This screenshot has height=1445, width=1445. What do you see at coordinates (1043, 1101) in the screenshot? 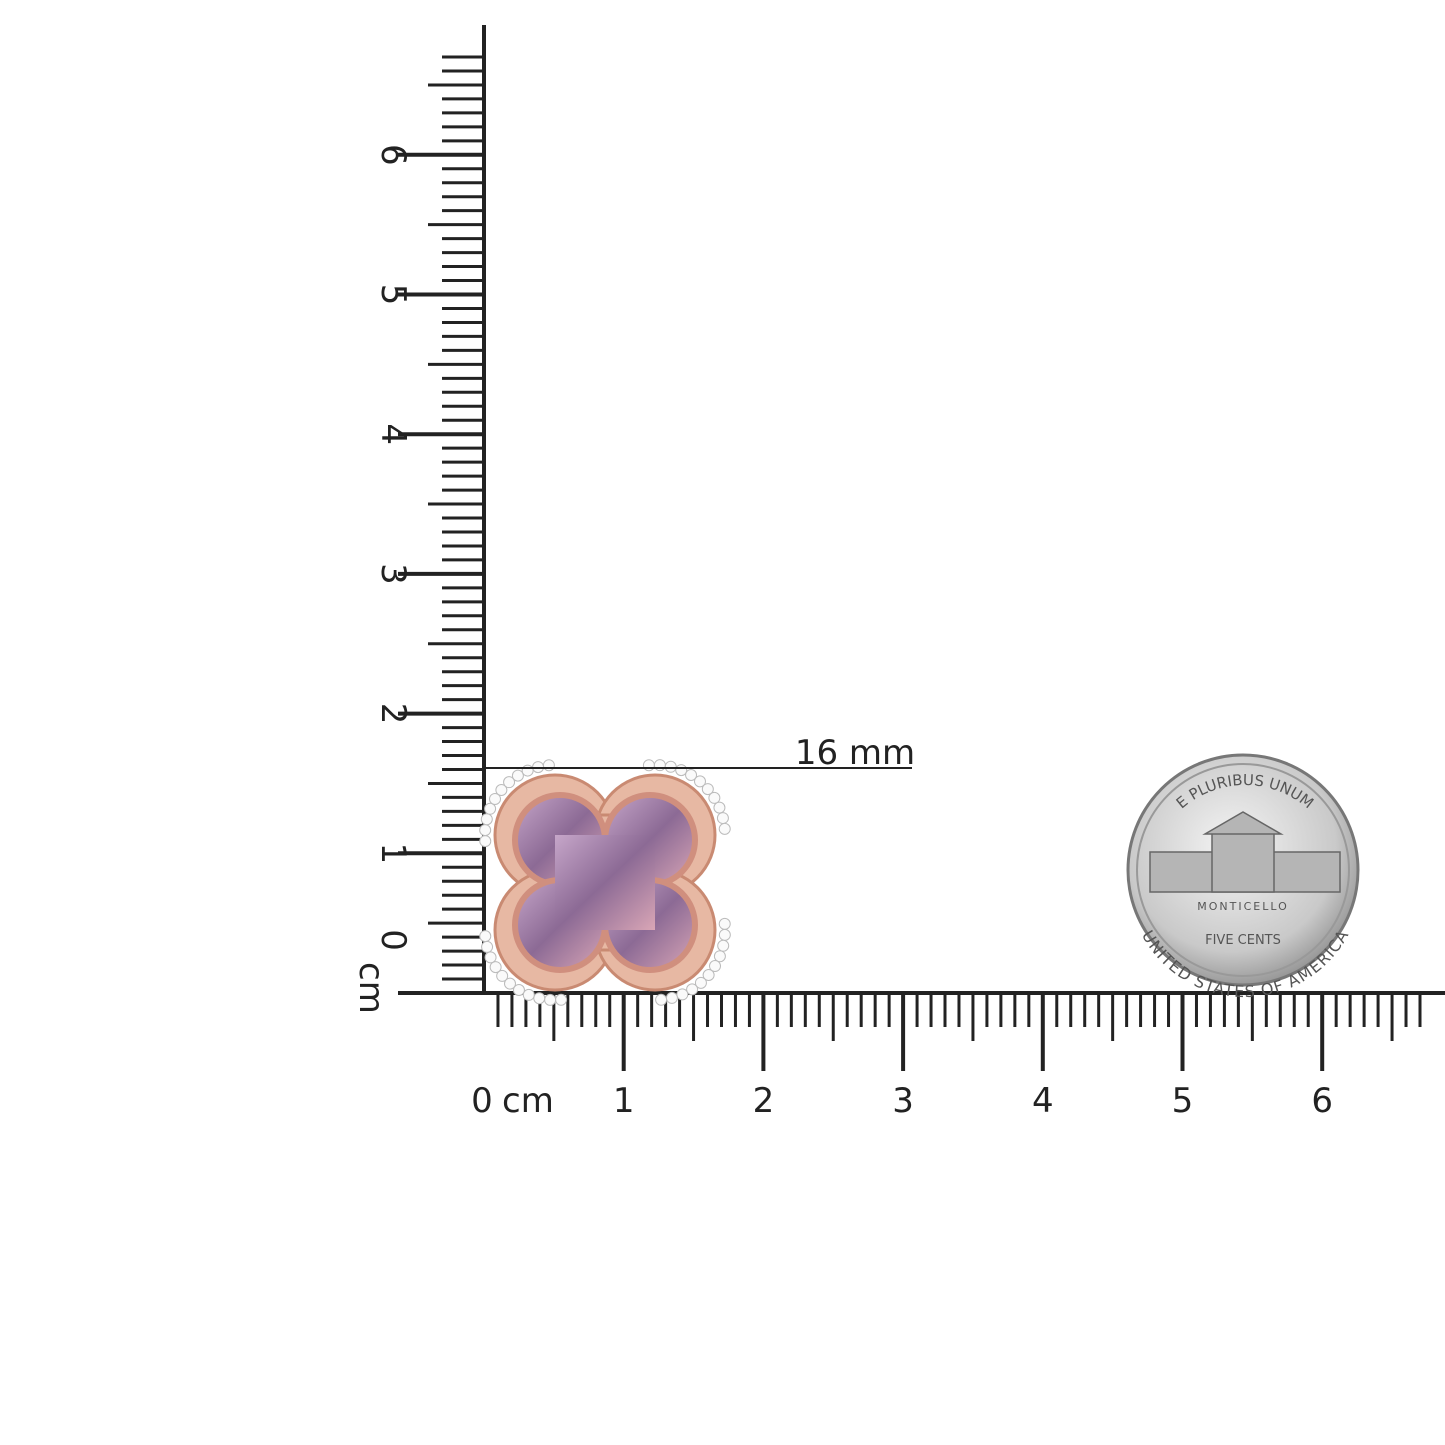
I see `x-ruler-label: 4` at bounding box center [1043, 1101].